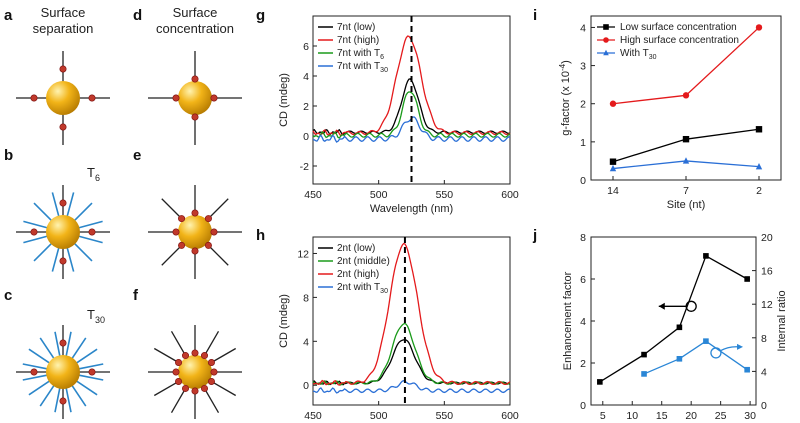 This screenshot has width=800, height=423. Describe the element at coordinates (510, 416) in the screenshot. I see `x-tick-label: 600` at that location.